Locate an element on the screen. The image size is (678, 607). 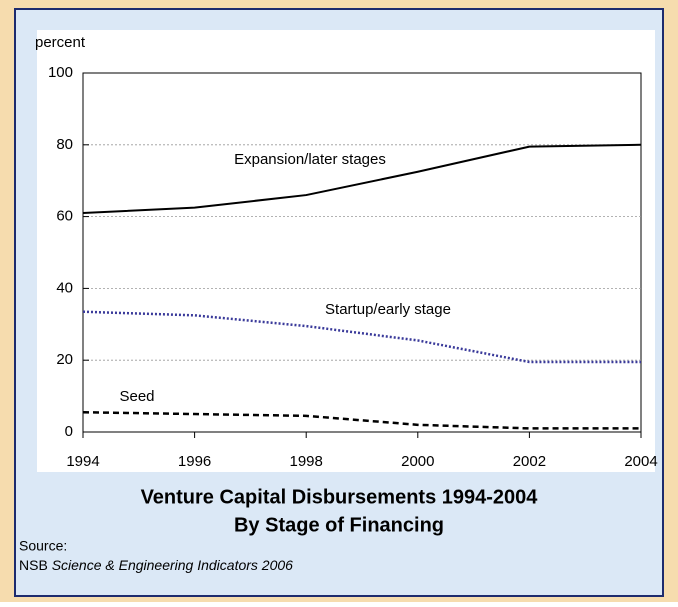
x-tick-label: 1996 is located at coordinates (194, 461).